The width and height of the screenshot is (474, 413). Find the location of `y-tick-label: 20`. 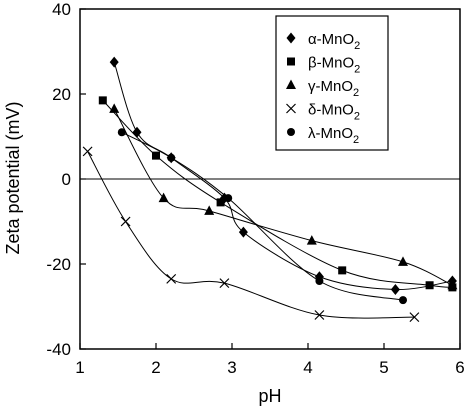

y-tick-label: 20 is located at coordinates (61, 94).